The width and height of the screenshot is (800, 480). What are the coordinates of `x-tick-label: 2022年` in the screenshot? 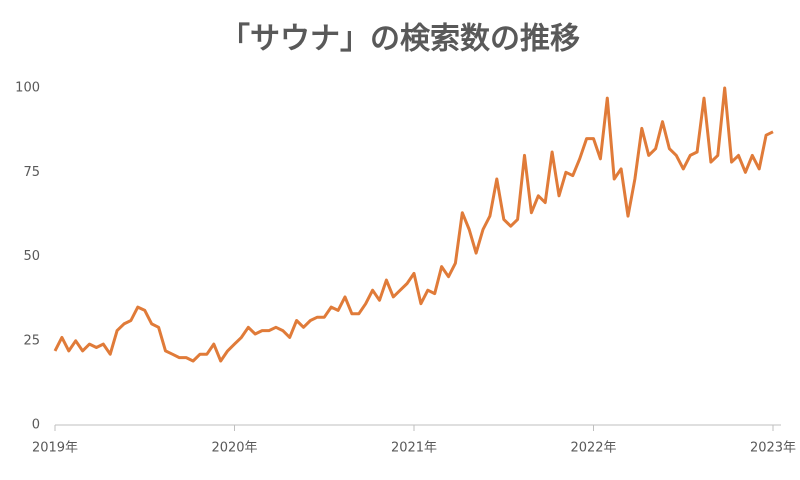 It's located at (593, 448).